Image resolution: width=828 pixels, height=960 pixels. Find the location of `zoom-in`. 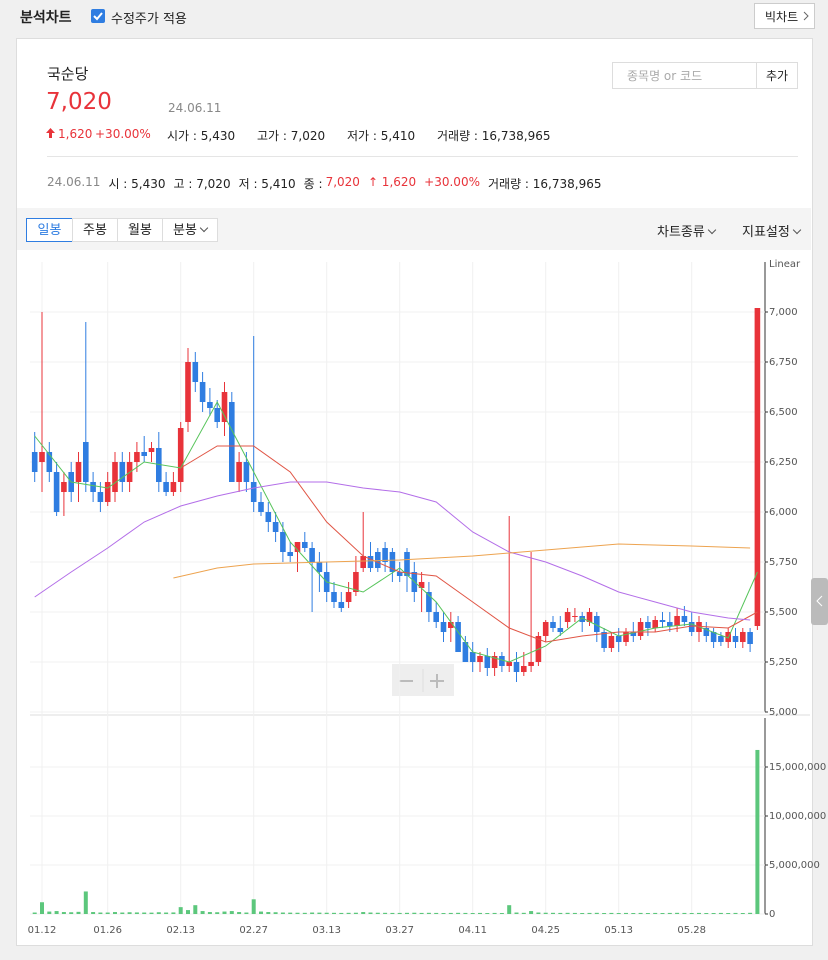

zoom-in is located at coordinates (437, 681).